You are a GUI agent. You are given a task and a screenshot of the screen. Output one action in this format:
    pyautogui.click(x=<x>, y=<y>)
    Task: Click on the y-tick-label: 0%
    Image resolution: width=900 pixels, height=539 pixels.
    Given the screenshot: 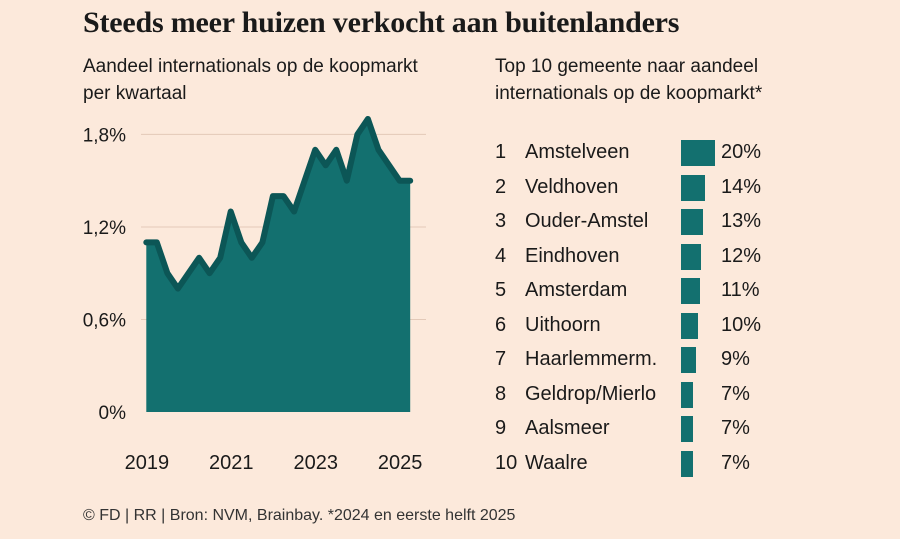 What is the action you would take?
    pyautogui.click(x=113, y=413)
    